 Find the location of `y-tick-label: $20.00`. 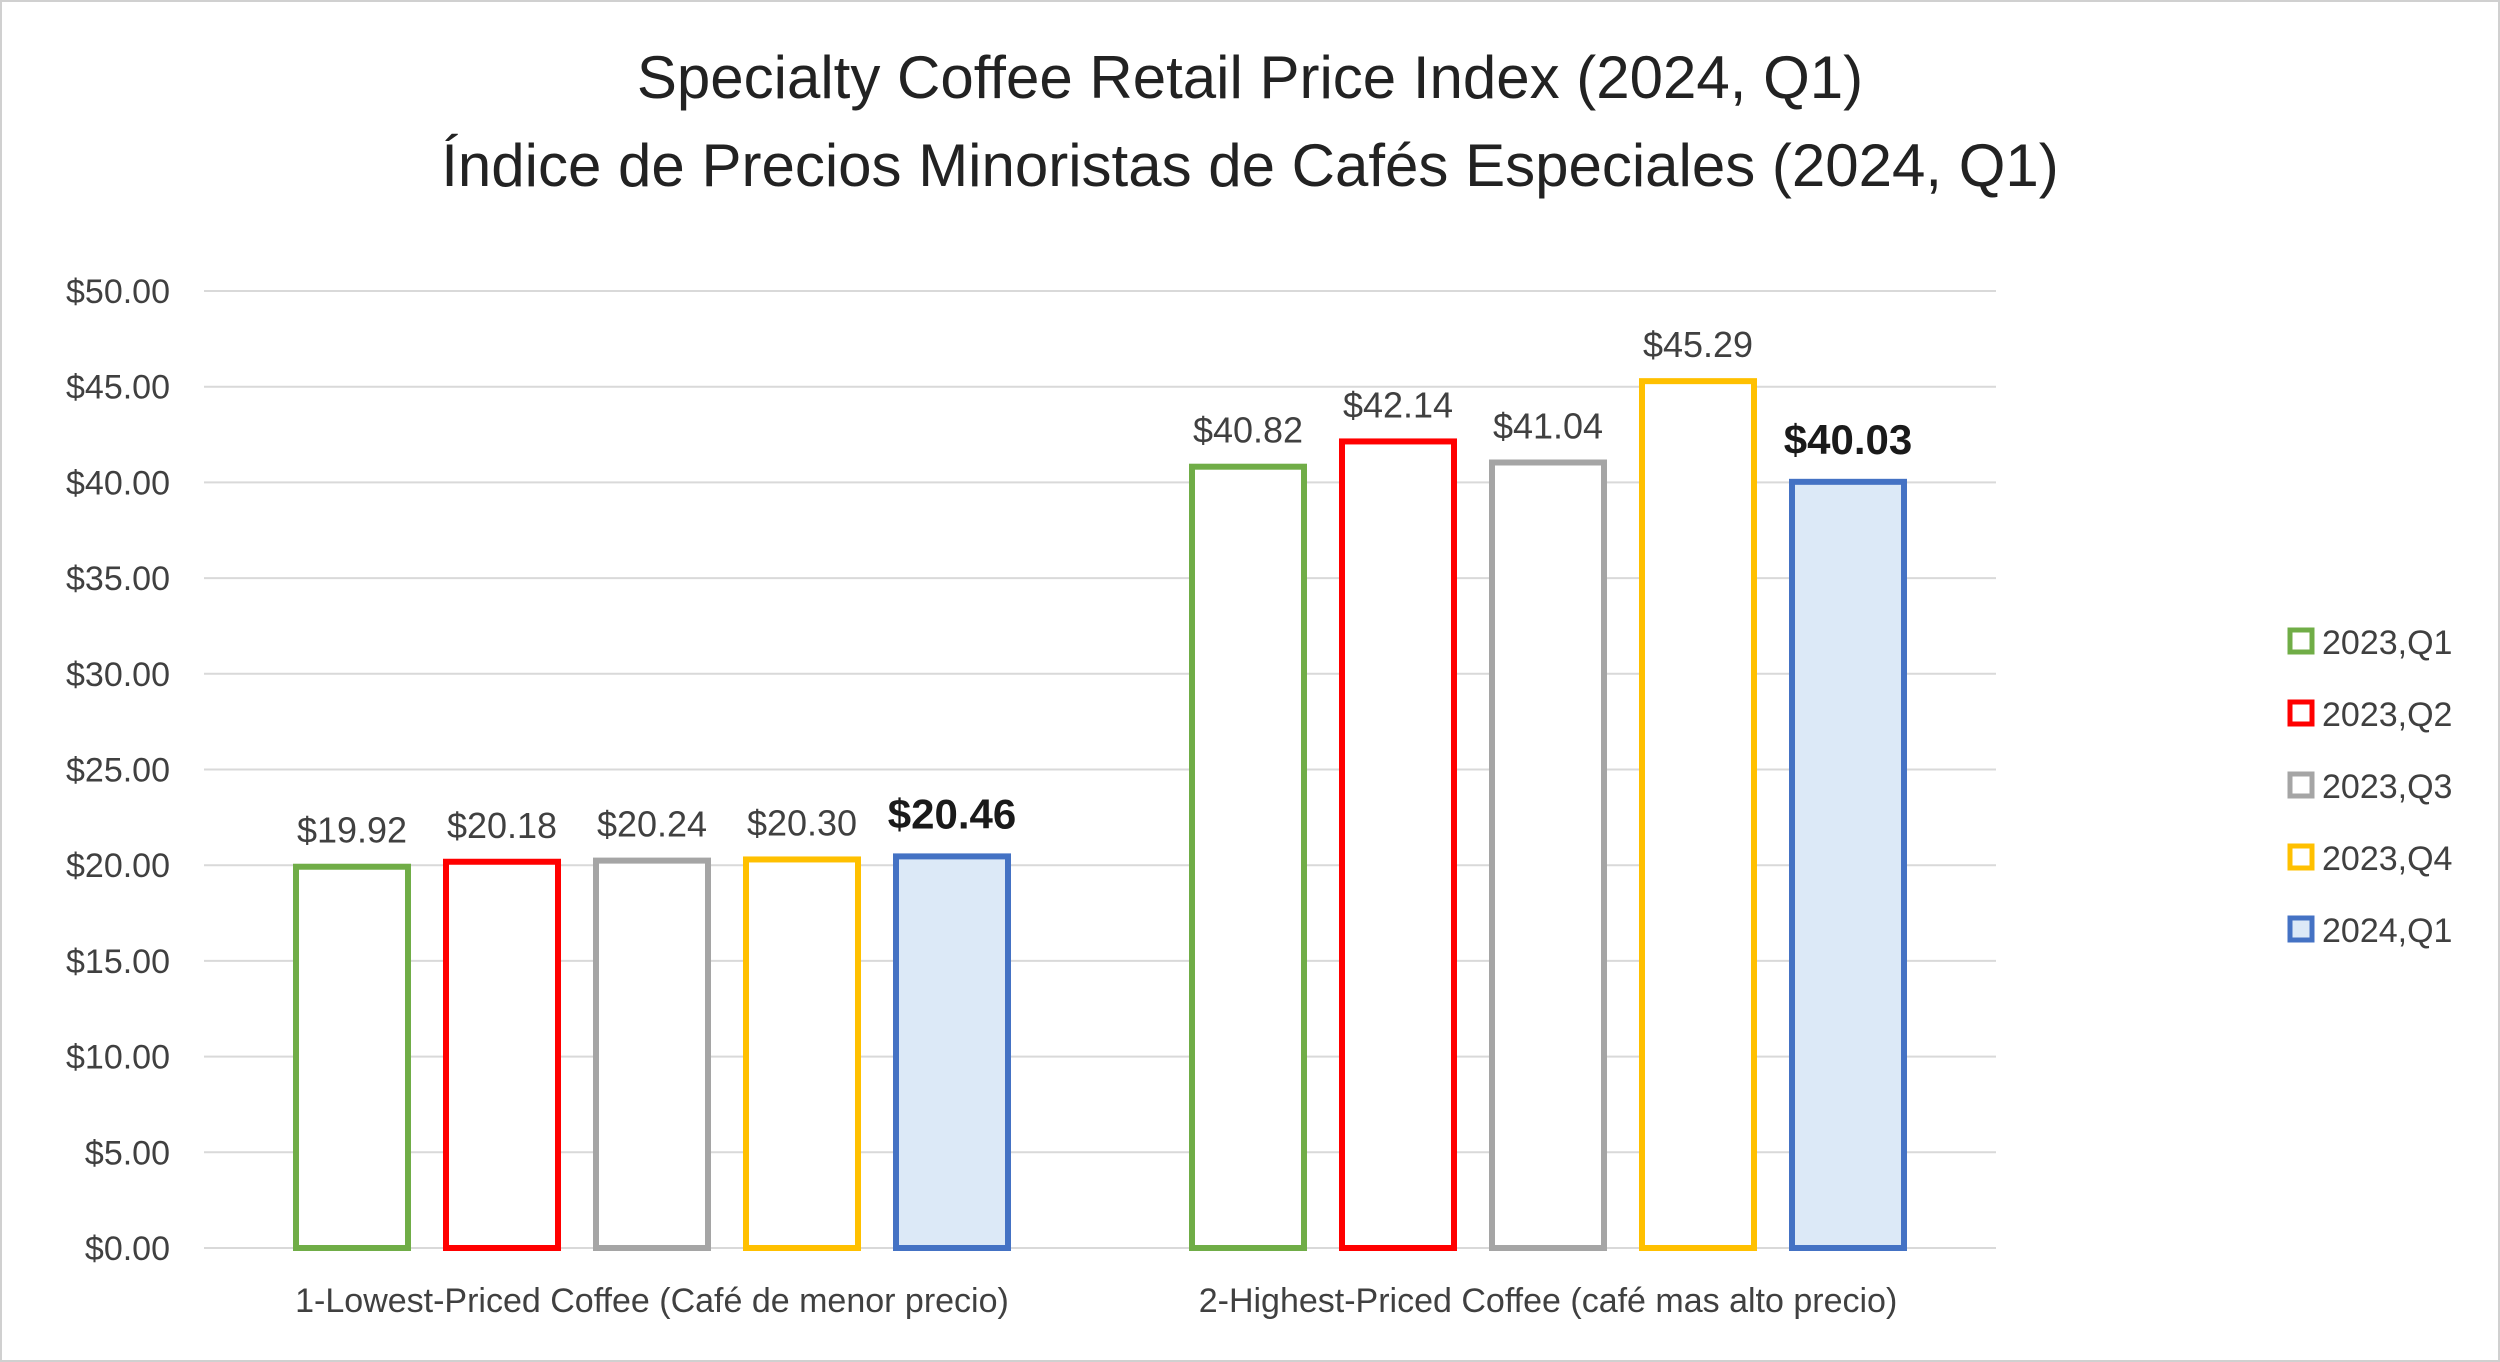

y-tick-label: $20.00 is located at coordinates (118, 866).